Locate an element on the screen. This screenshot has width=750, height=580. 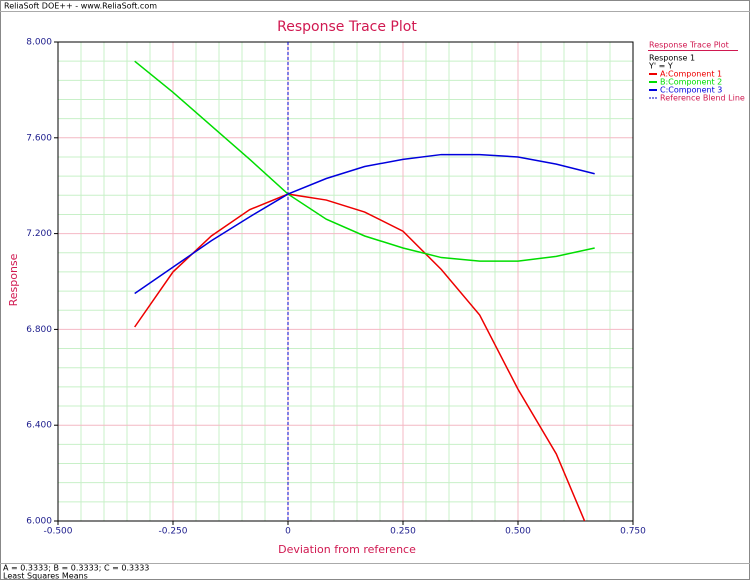
x-tick-label: 0 is located at coordinates (288, 532).